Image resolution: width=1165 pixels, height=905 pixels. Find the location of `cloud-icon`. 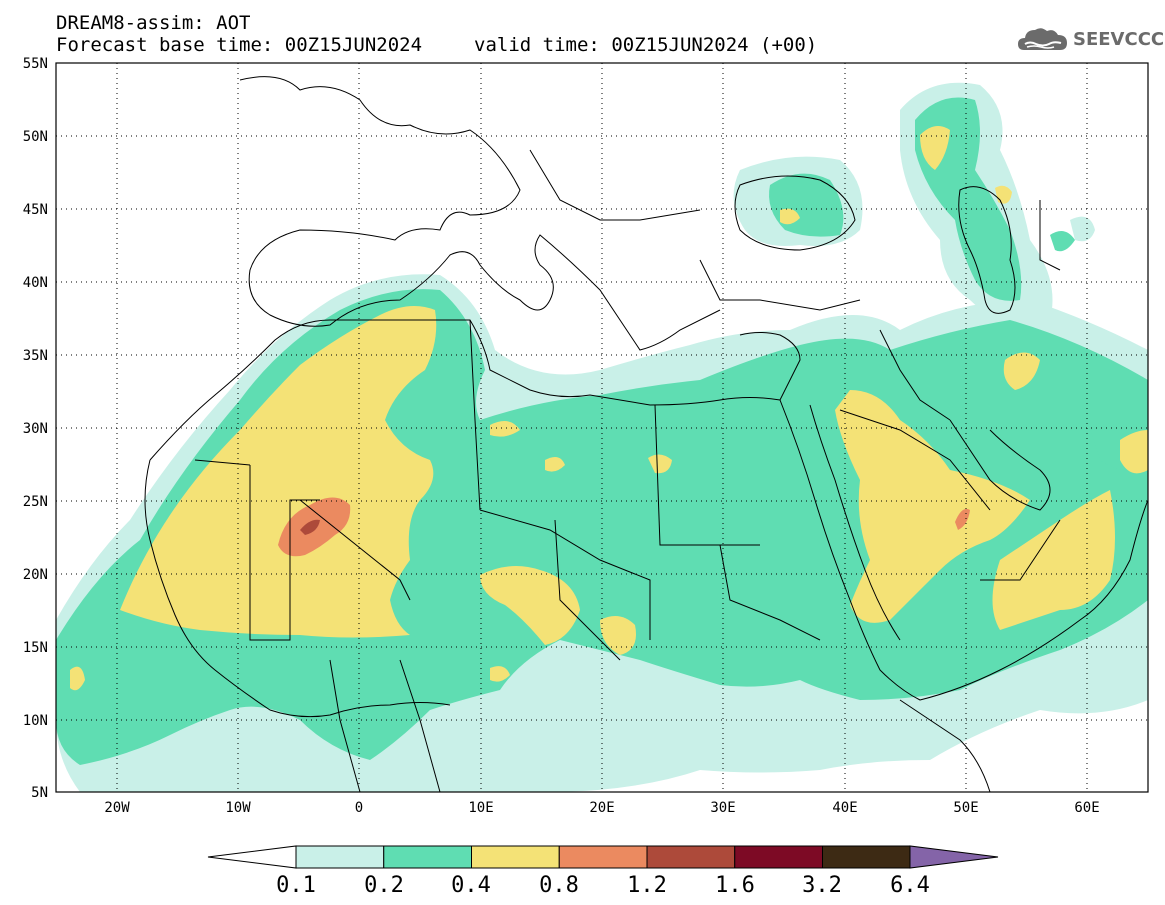

cloud-icon is located at coordinates (1042, 39).